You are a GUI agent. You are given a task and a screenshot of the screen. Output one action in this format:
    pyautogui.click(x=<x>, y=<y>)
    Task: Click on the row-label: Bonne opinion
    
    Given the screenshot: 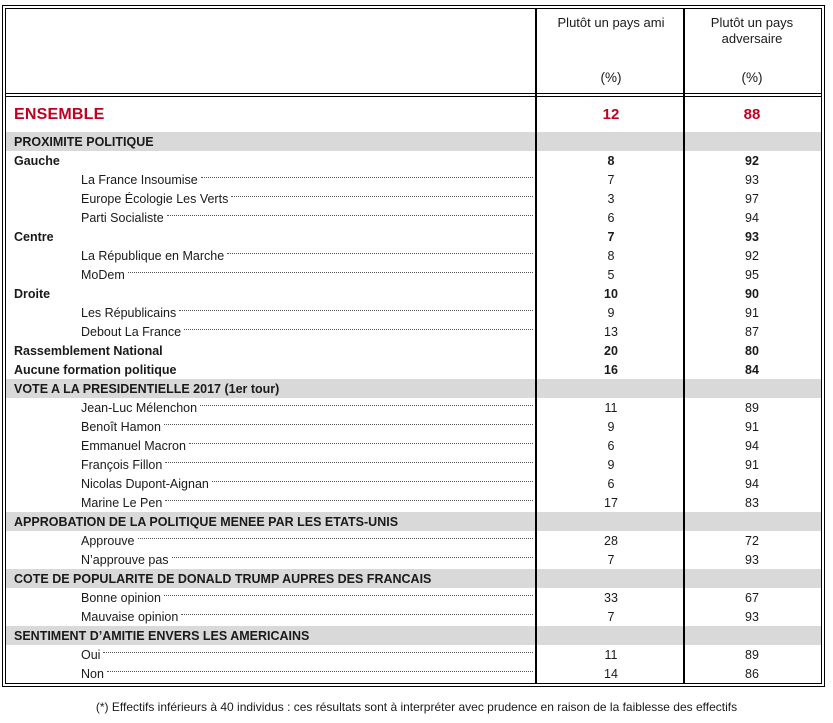 What is the action you would take?
    pyautogui.click(x=121, y=597)
    